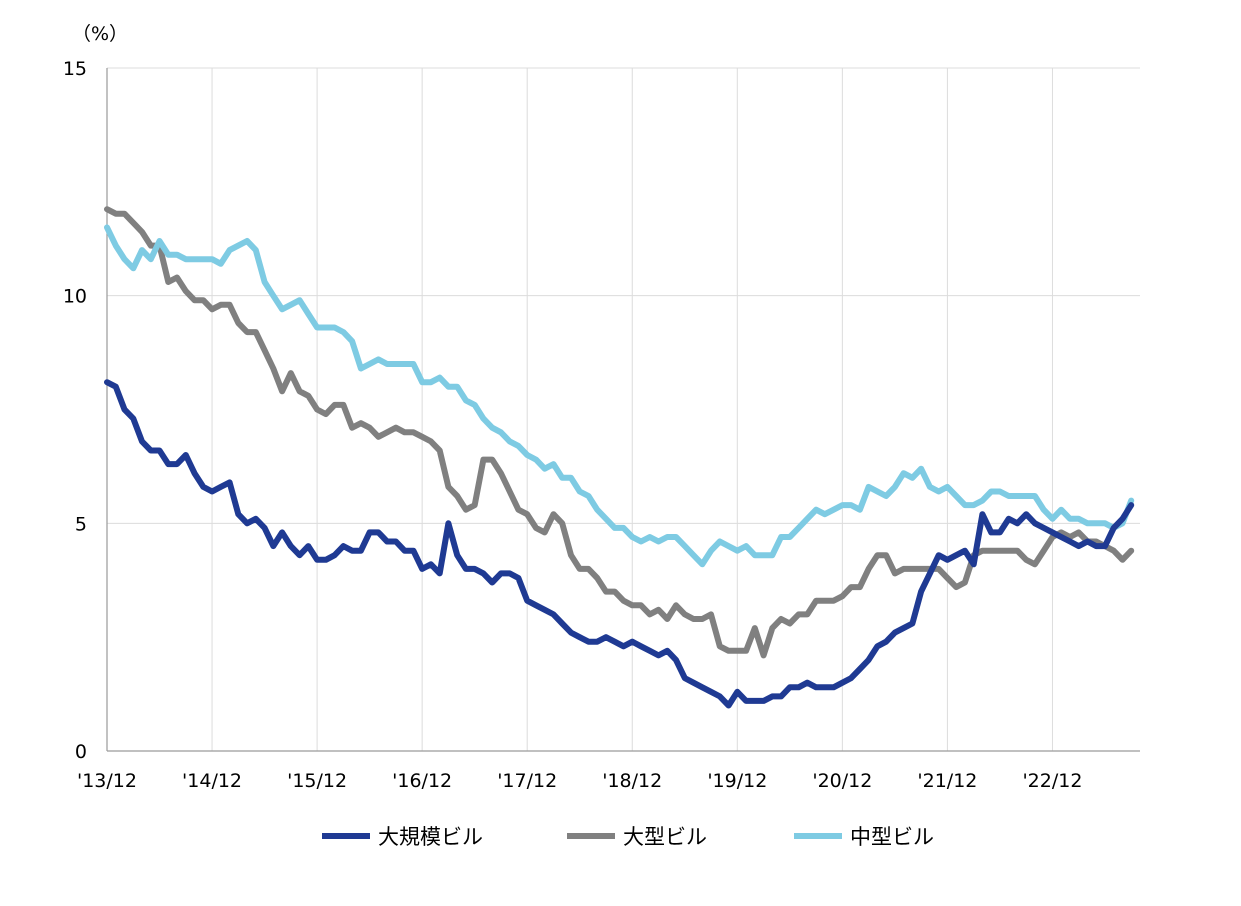 Image resolution: width=1241 pixels, height=906 pixels. What do you see at coordinates (81, 752) in the screenshot?
I see `y-tick-label: 0` at bounding box center [81, 752].